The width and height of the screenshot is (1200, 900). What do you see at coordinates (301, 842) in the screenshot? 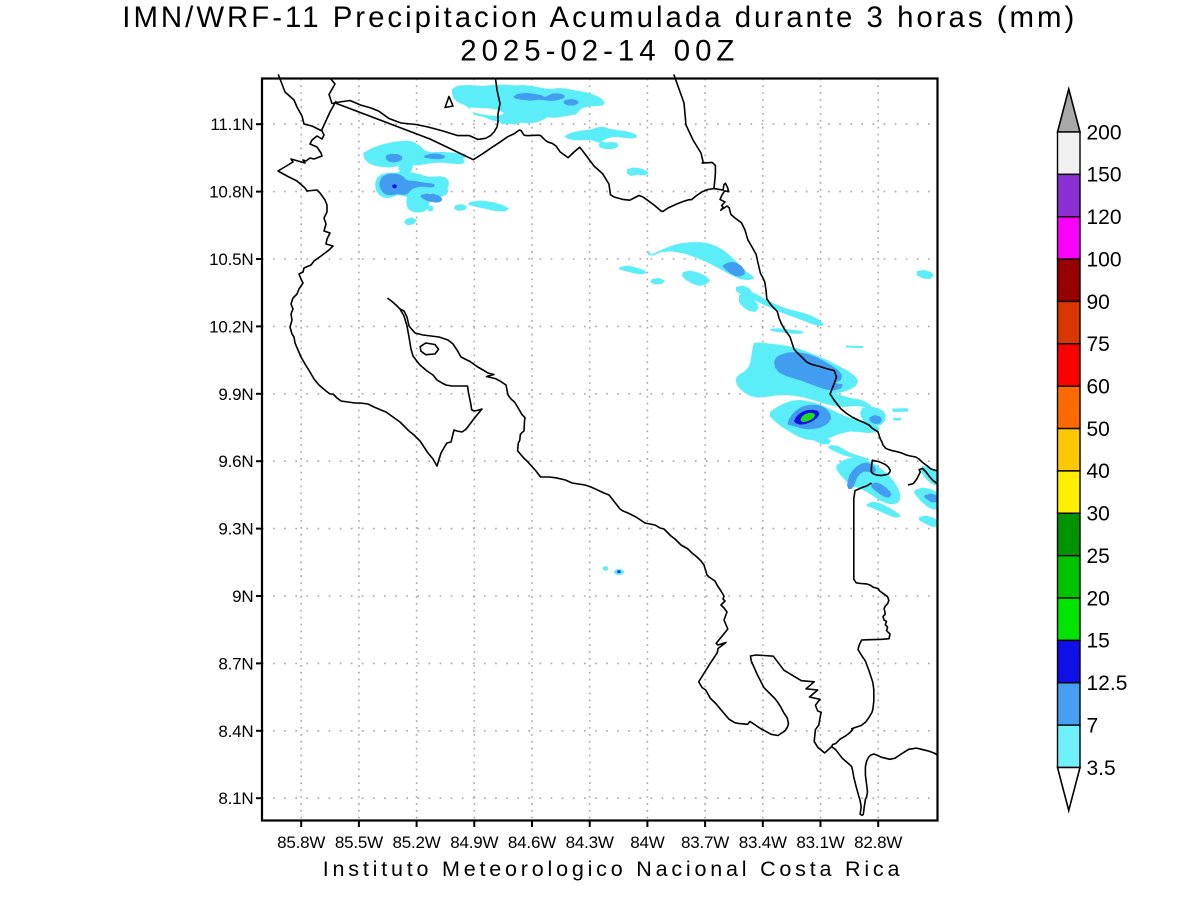
I see `svg-text: 85.8W` at bounding box center [301, 842].